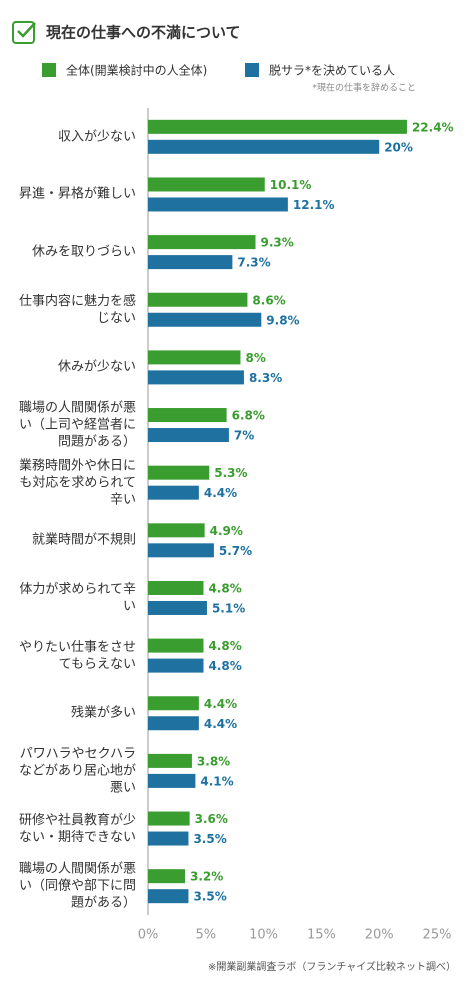 The height and width of the screenshot is (981, 472). I want to click on chart-title: 現在の仕事への不満について, so click(143, 33).